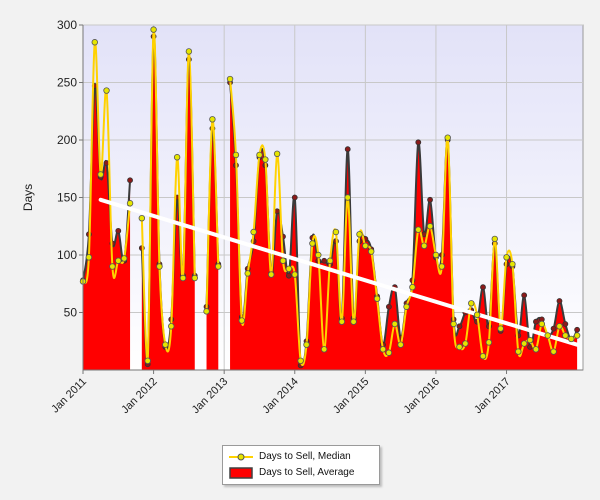 The image size is (600, 500). I want to click on y-tick-label: 50, so click(71, 313).